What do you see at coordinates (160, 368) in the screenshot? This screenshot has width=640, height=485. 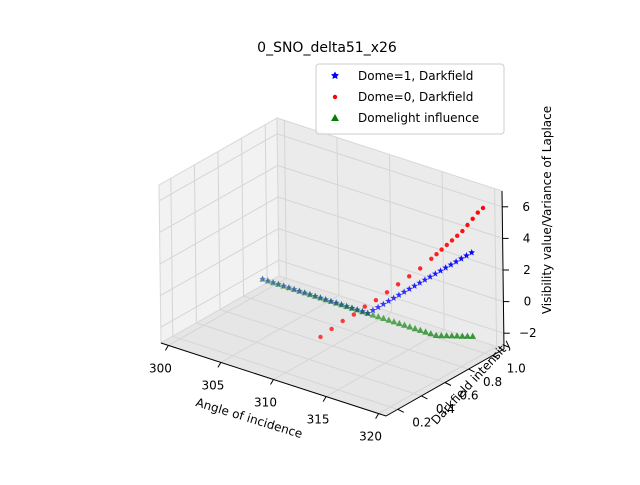 I see `x-tick-label: 300` at bounding box center [160, 368].